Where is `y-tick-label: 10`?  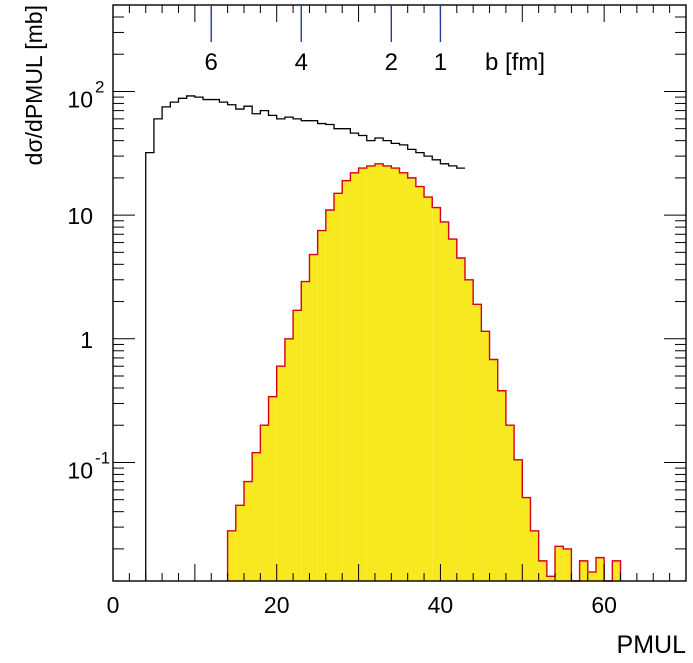 y-tick-label: 10 is located at coordinates (80, 216).